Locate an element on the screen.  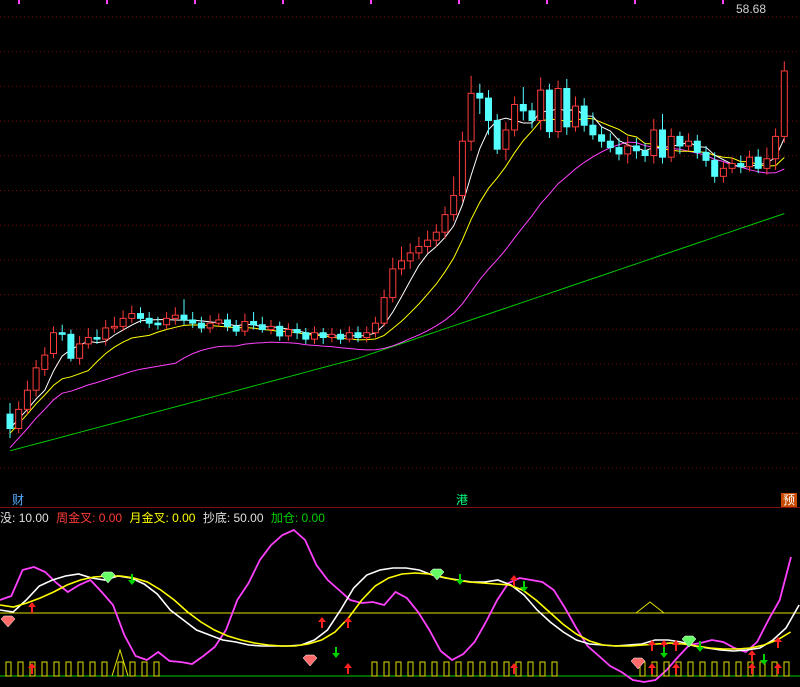
ind-item-0-sep: : is located at coordinates (15, 518).